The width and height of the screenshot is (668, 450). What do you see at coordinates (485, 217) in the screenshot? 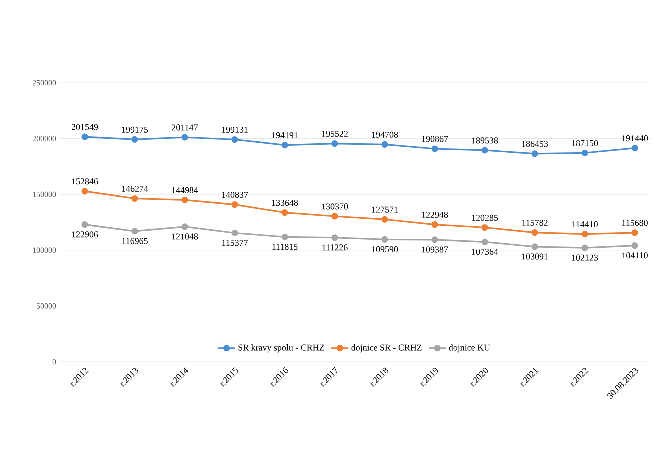
I see `data-label: 120285` at bounding box center [485, 217].